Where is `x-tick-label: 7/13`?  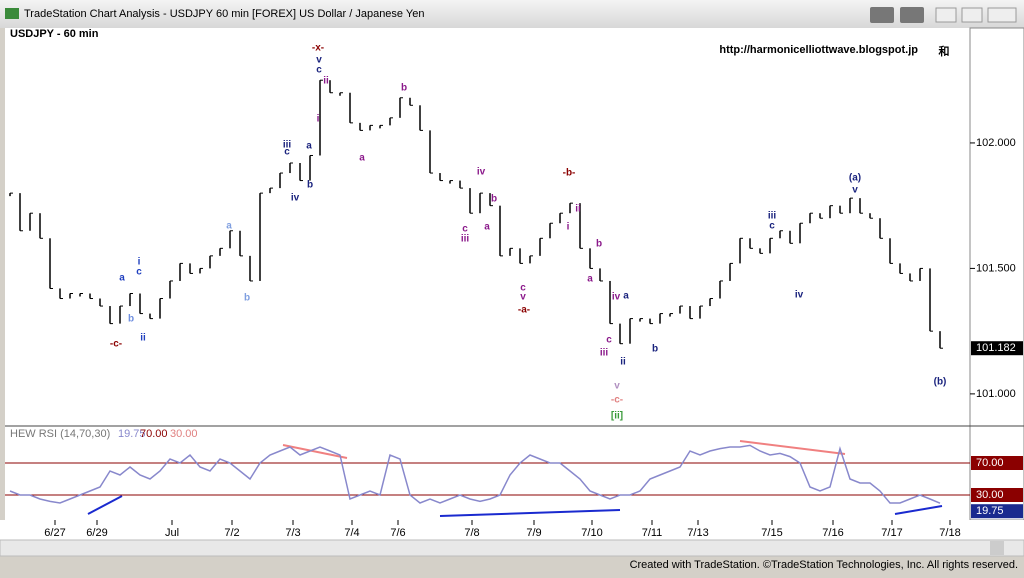 x-tick-label: 7/13 is located at coordinates (697, 533).